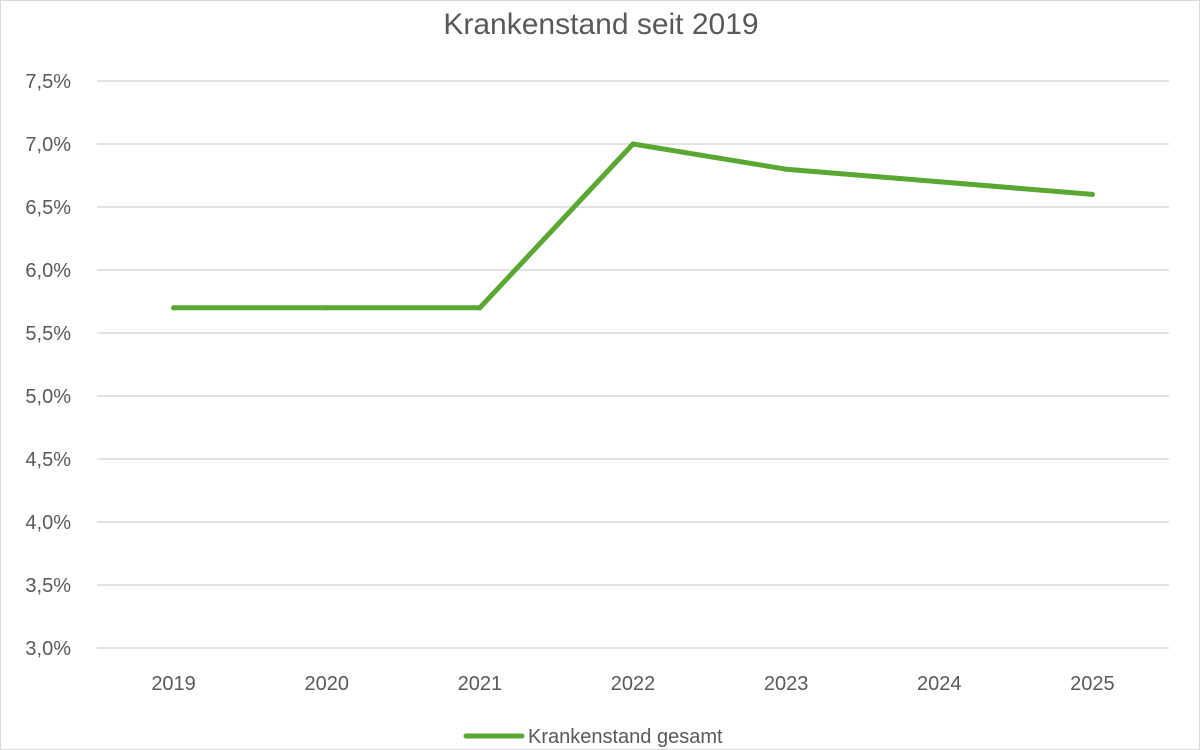 The height and width of the screenshot is (750, 1200). I want to click on legend-label: Krankenstand gesamt, so click(625, 737).